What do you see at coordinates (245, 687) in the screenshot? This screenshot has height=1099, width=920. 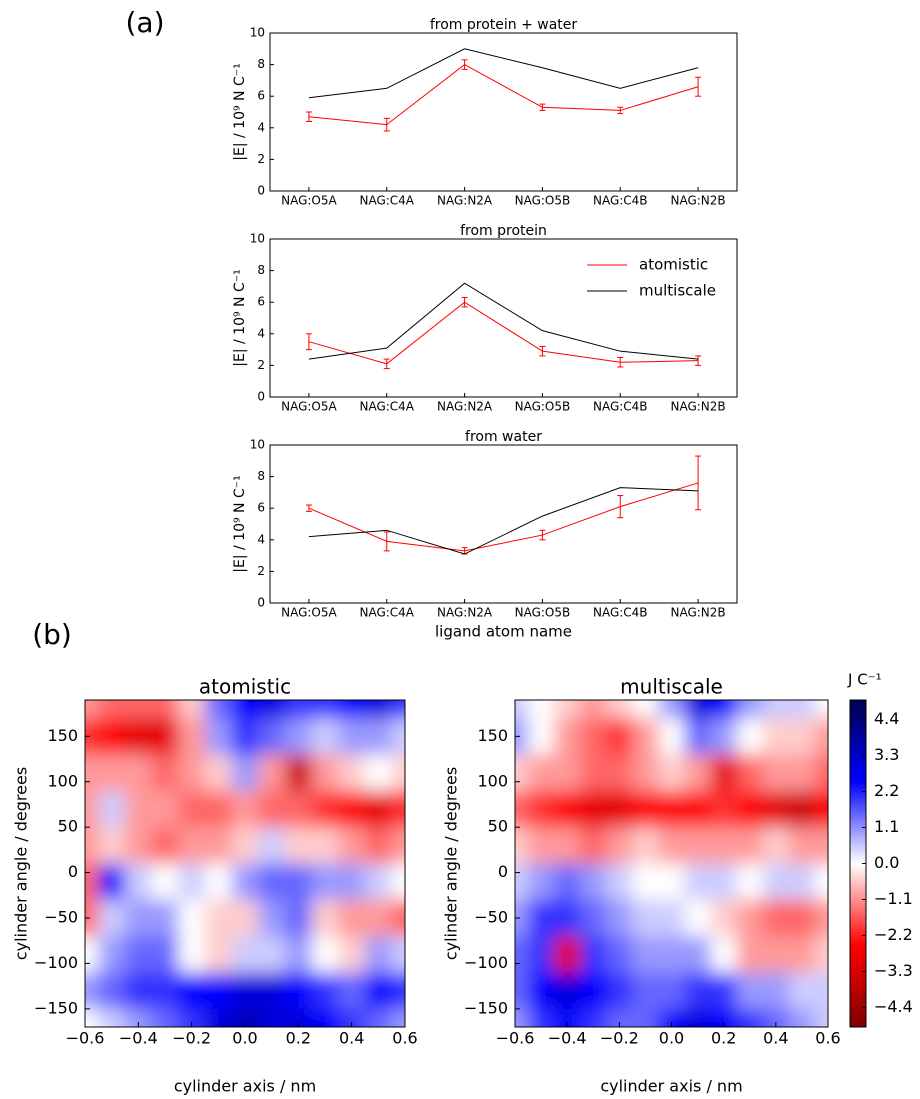 I see `chart-title: atomistic` at bounding box center [245, 687].